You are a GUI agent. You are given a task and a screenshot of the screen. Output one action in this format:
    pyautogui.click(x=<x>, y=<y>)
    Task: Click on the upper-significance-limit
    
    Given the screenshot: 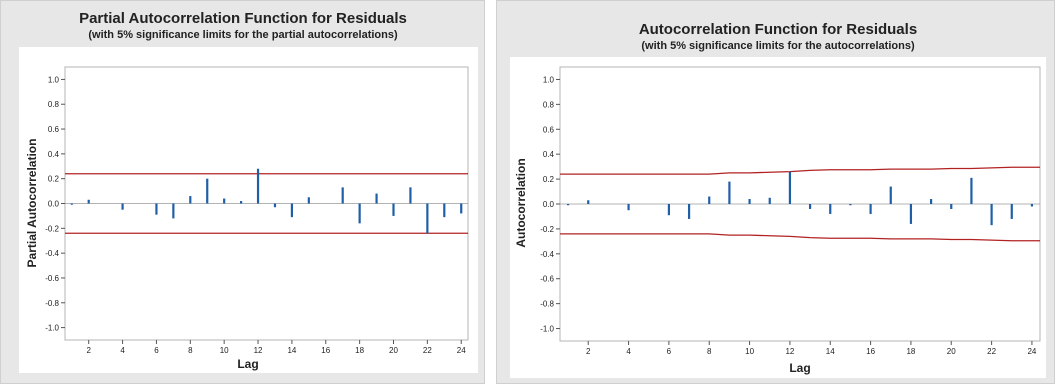 What is the action you would take?
    pyautogui.click(x=800, y=170)
    